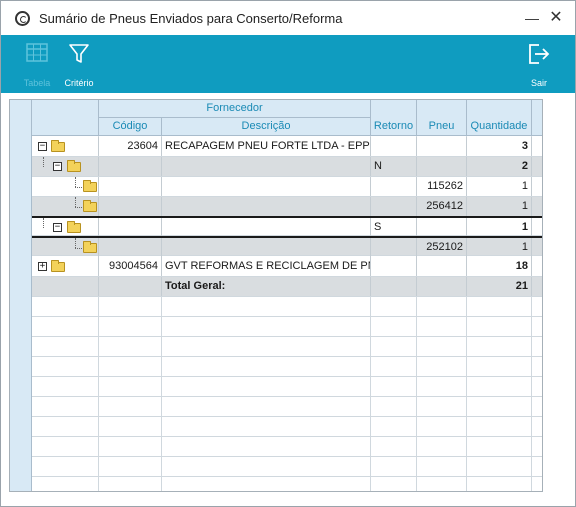 The height and width of the screenshot is (507, 576). I want to click on vertical-scroll-area, so click(557, 295).